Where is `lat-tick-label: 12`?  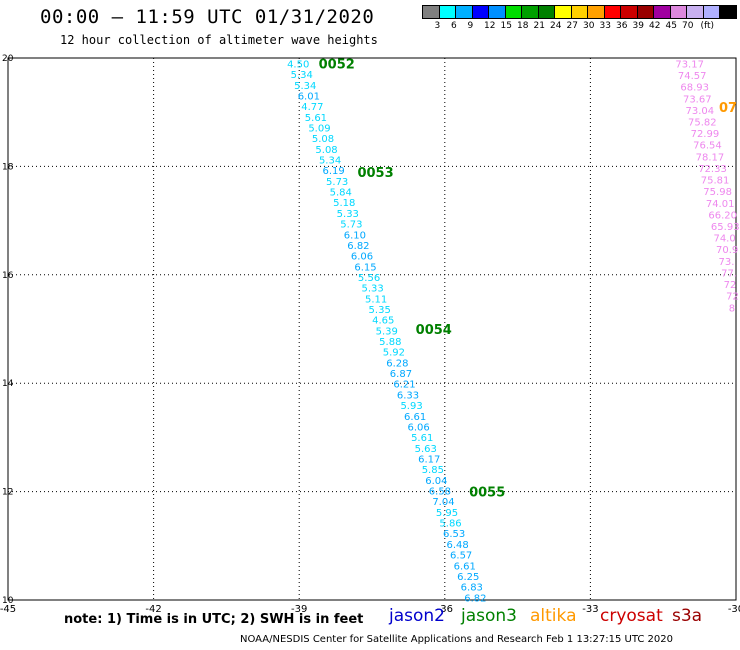
lat-tick-label: 12 is located at coordinates (7, 493).